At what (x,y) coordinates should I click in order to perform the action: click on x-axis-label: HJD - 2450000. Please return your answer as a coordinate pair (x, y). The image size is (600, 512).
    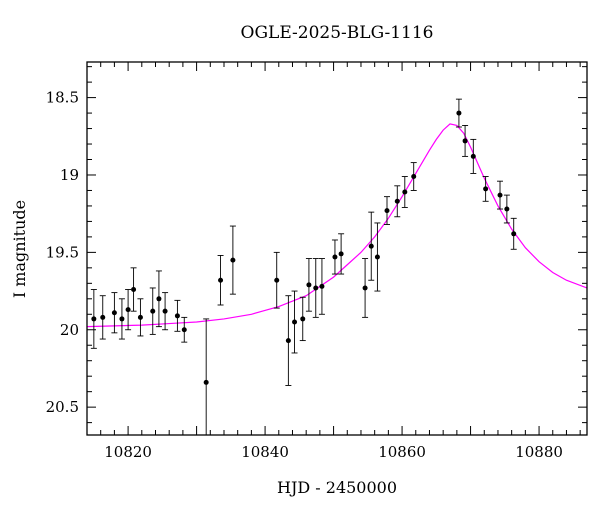
    Looking at the image, I should click on (337, 487).